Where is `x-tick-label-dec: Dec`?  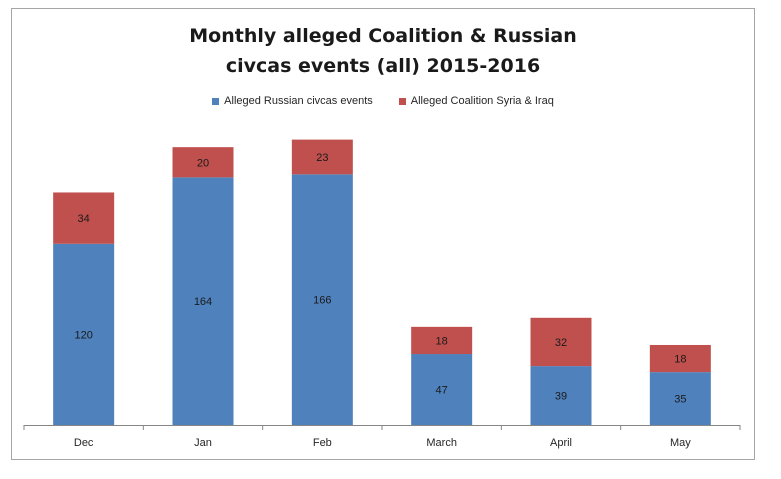
x-tick-label-dec: Dec is located at coordinates (84, 443).